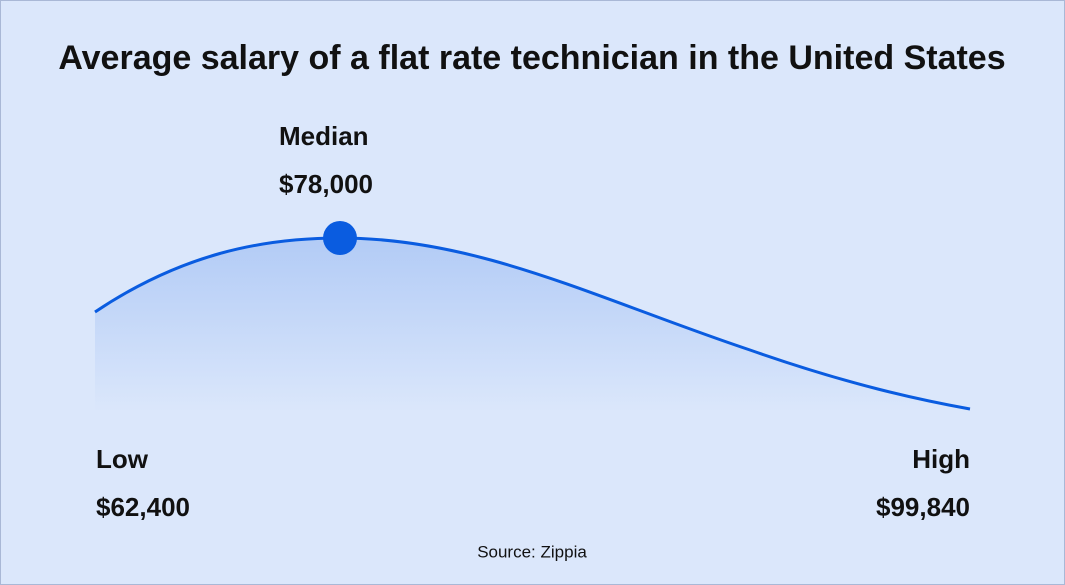 This screenshot has height=585, width=1065. I want to click on median-label: Median, so click(324, 136).